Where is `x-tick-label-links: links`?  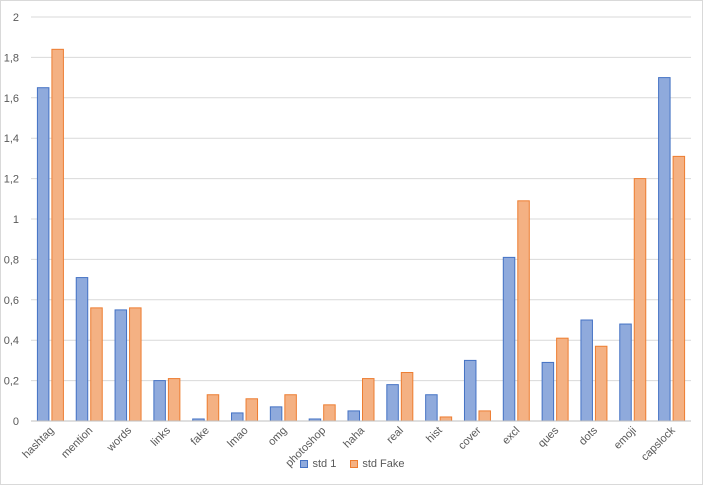
x-tick-label-links: links is located at coordinates (161, 436).